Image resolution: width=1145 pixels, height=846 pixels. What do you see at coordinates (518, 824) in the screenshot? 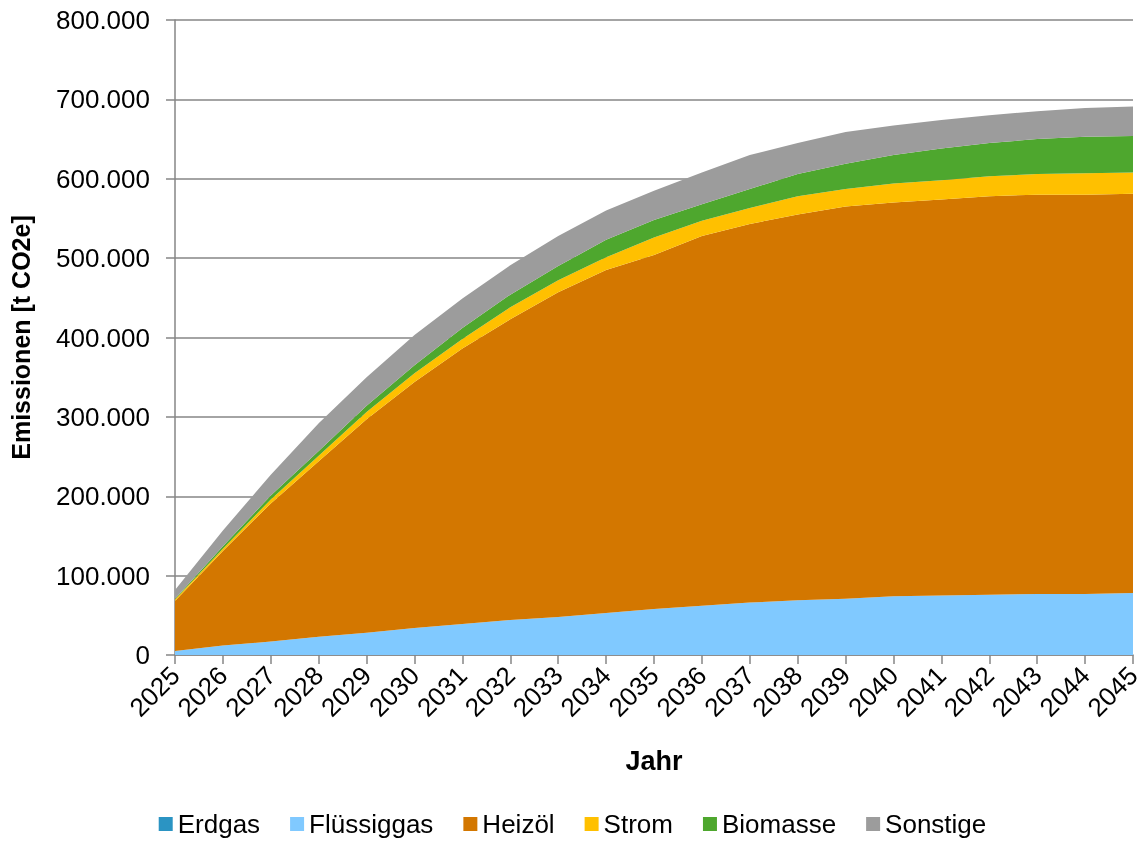
I see `legend-label: Heizöl` at bounding box center [518, 824].